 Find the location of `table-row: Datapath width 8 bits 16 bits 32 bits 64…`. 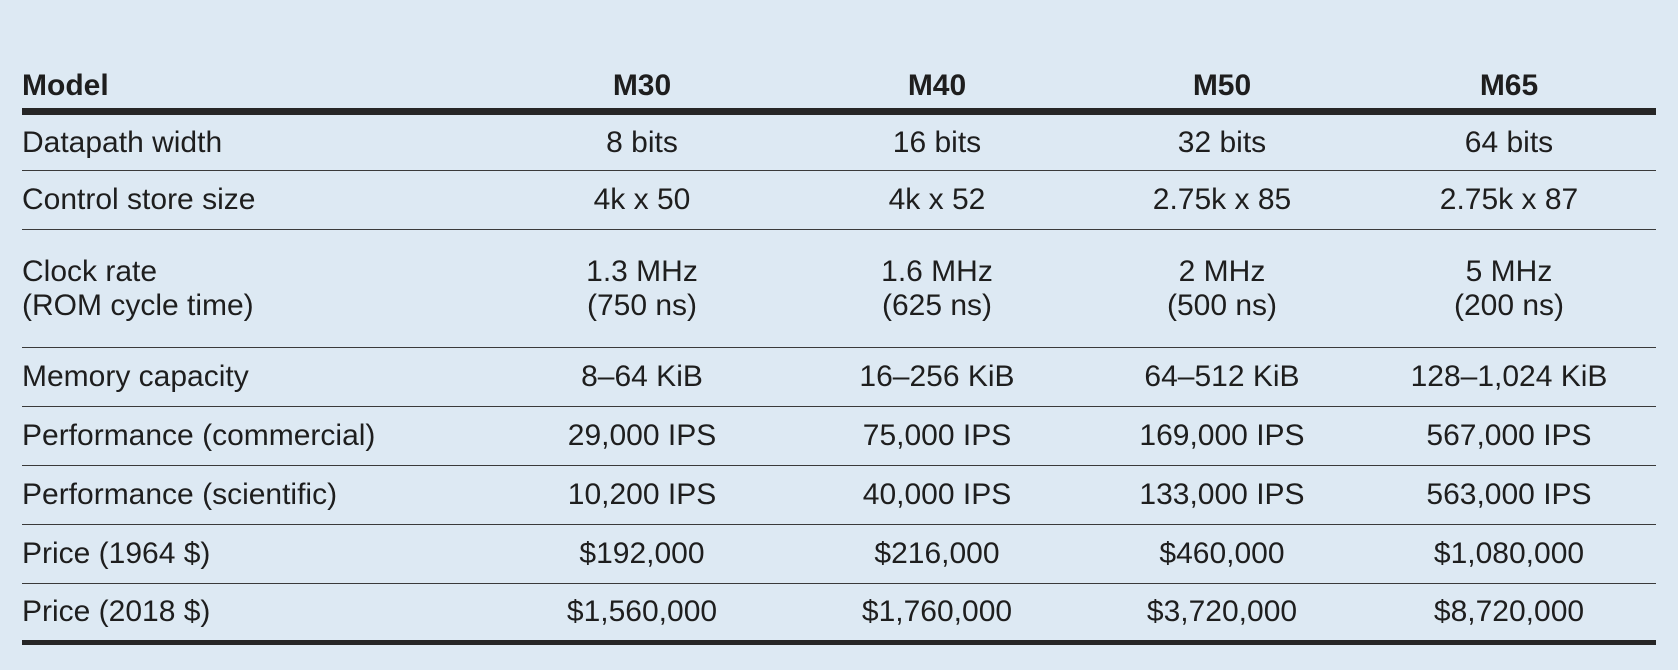

table-row: Datapath width 8 bits 16 bits 32 bits 64… is located at coordinates (839, 141).